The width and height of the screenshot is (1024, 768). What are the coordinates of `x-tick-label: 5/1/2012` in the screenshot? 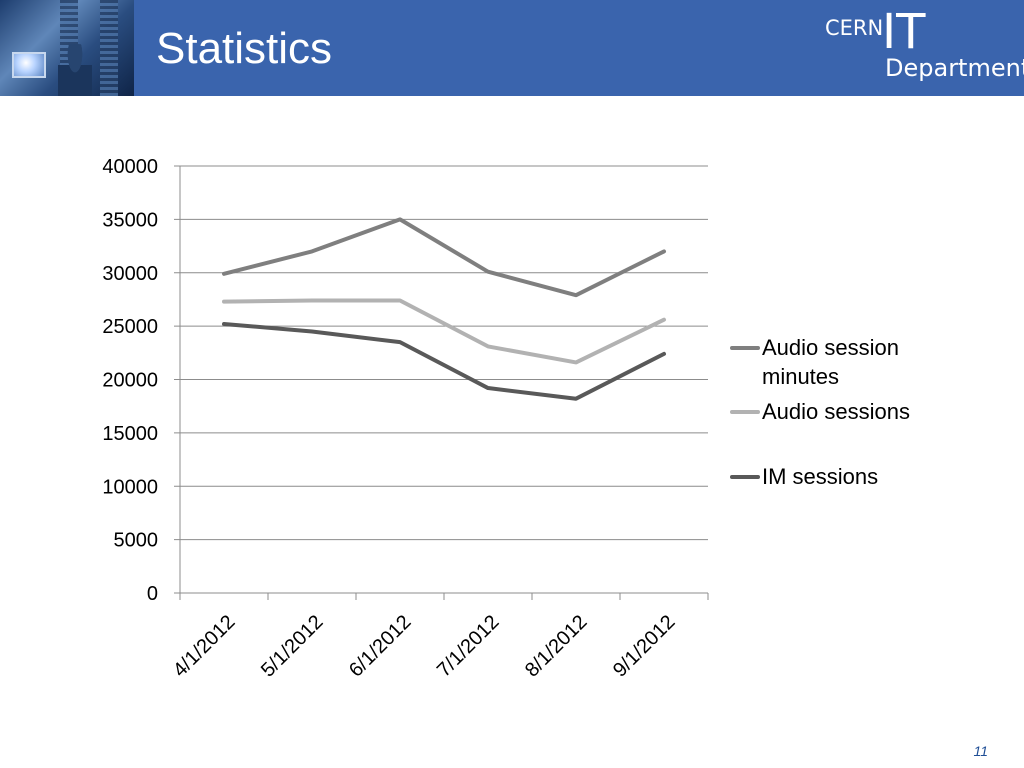 It's located at (292, 646).